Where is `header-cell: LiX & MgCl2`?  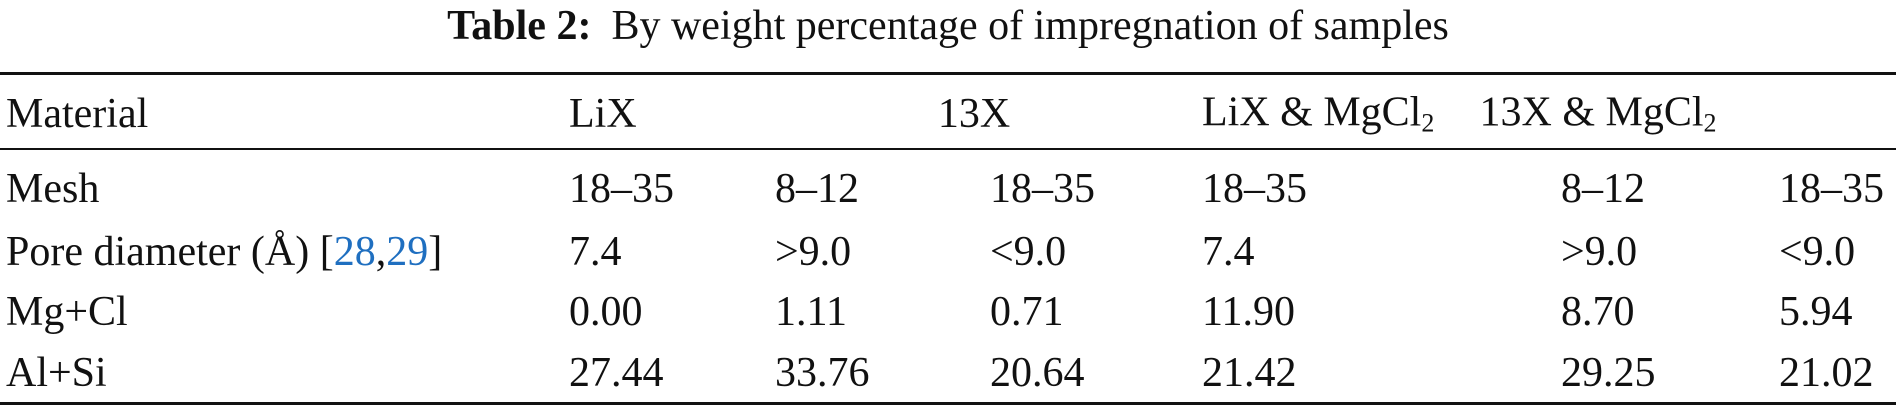 header-cell: LiX & MgCl2 is located at coordinates (1318, 114).